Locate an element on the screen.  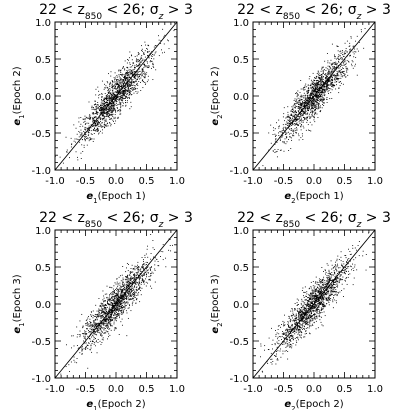
y-tick-label: -0.5 is located at coordinates (239, 134).